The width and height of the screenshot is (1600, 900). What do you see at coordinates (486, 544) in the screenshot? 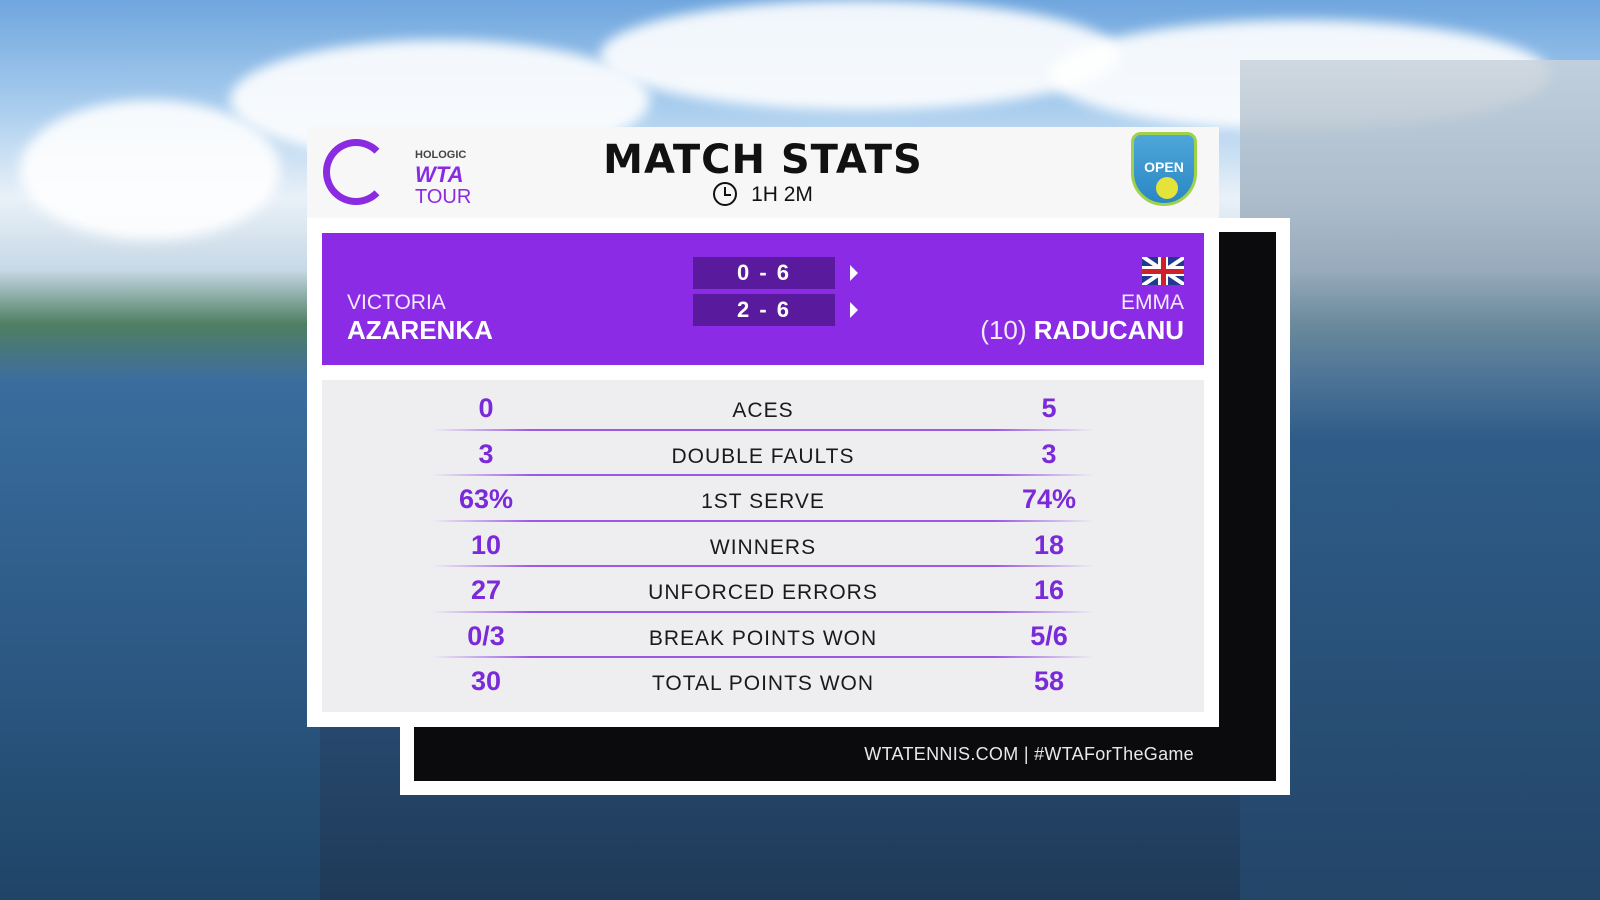
I see `player1-stat-value: 10` at bounding box center [486, 544].